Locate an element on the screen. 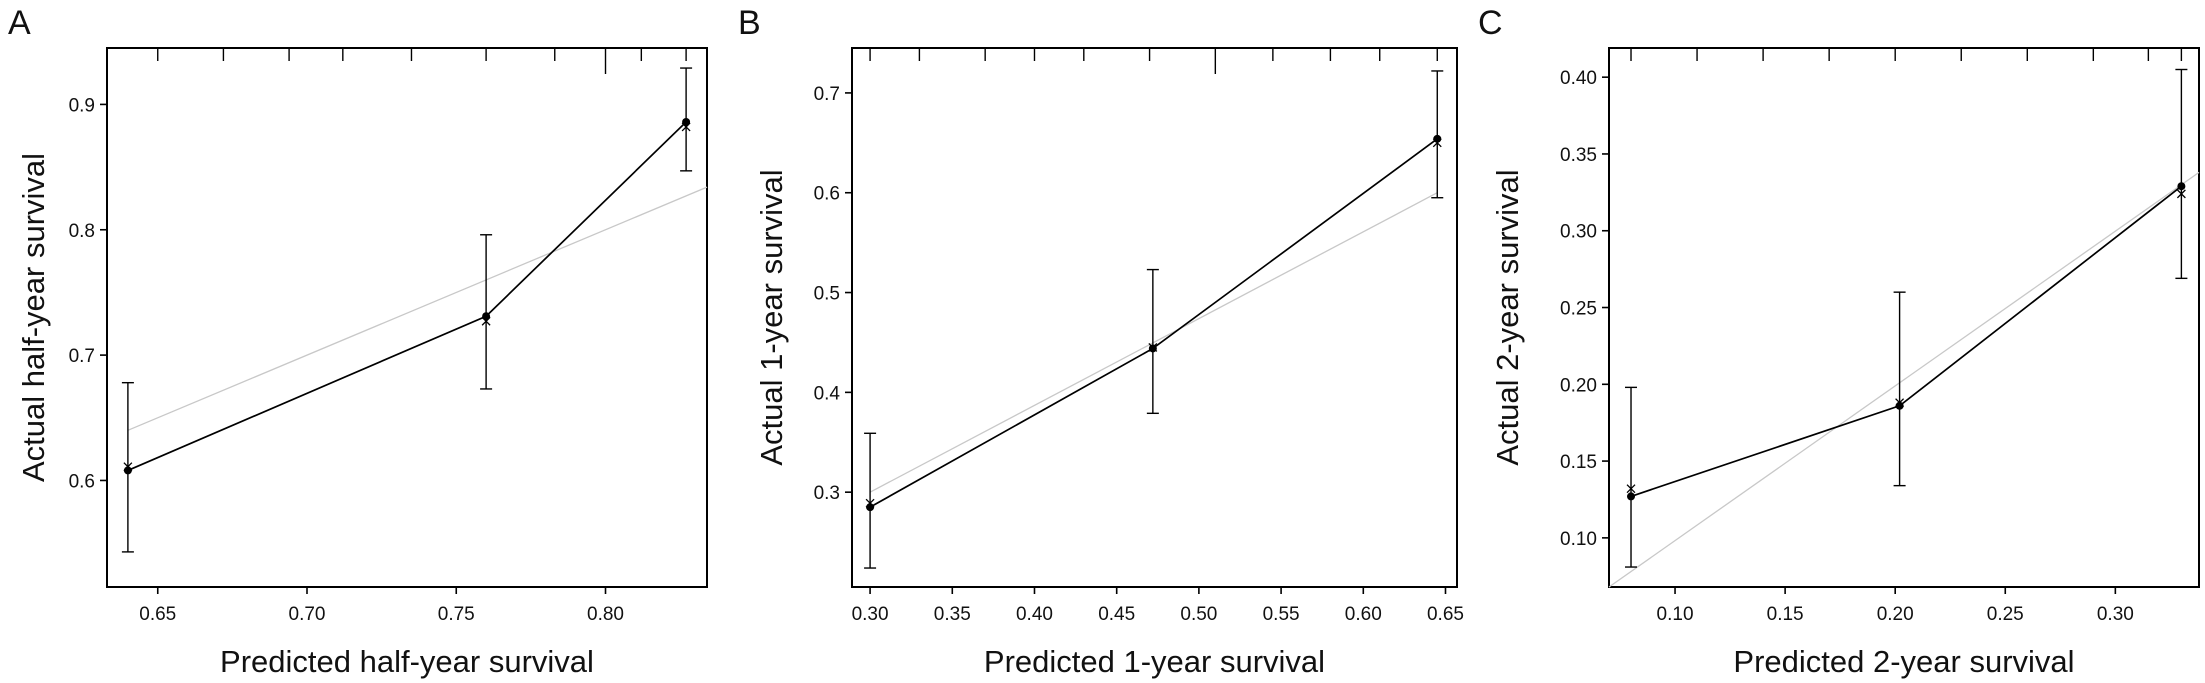 The image size is (2205, 683). chart-2-ytick-label-4: 0.30 is located at coordinates (1578, 232).